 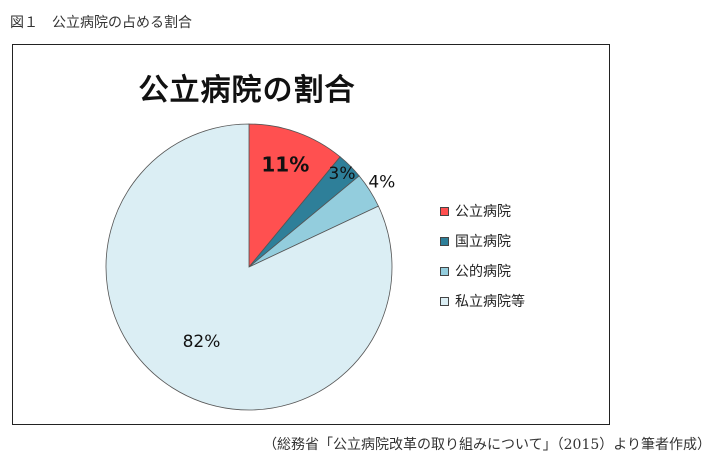 What do you see at coordinates (202, 342) in the screenshot?
I see `slice-value-label-4: 82%` at bounding box center [202, 342].